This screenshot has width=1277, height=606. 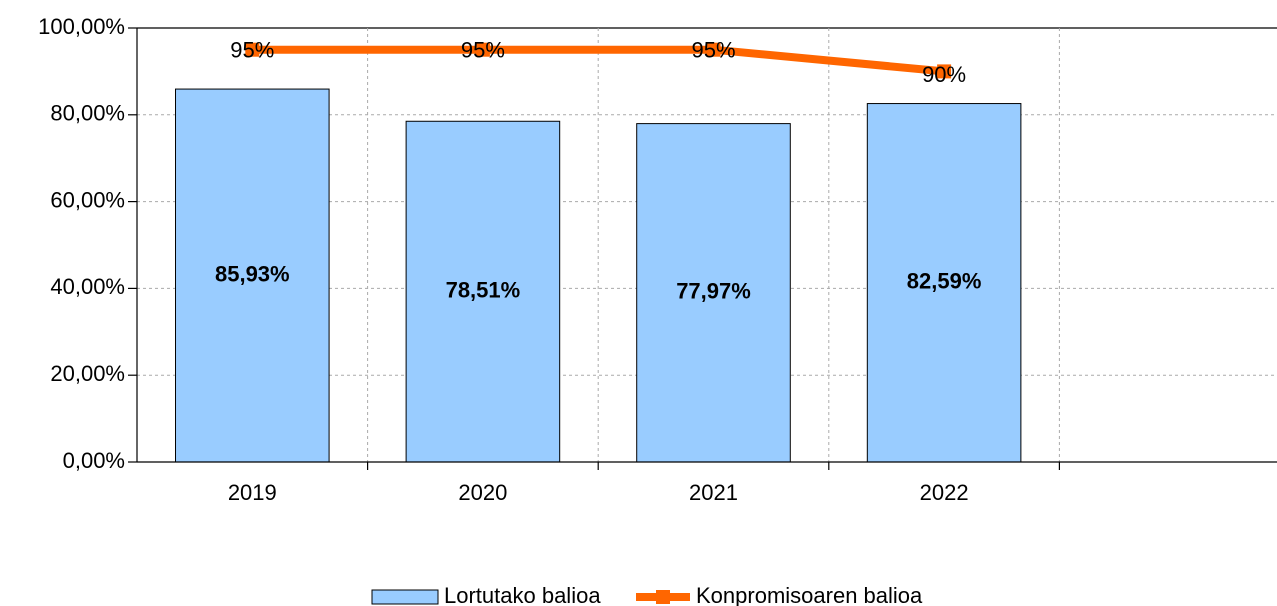 What do you see at coordinates (94, 460) in the screenshot?
I see `y-tick-label: 0,00%` at bounding box center [94, 460].